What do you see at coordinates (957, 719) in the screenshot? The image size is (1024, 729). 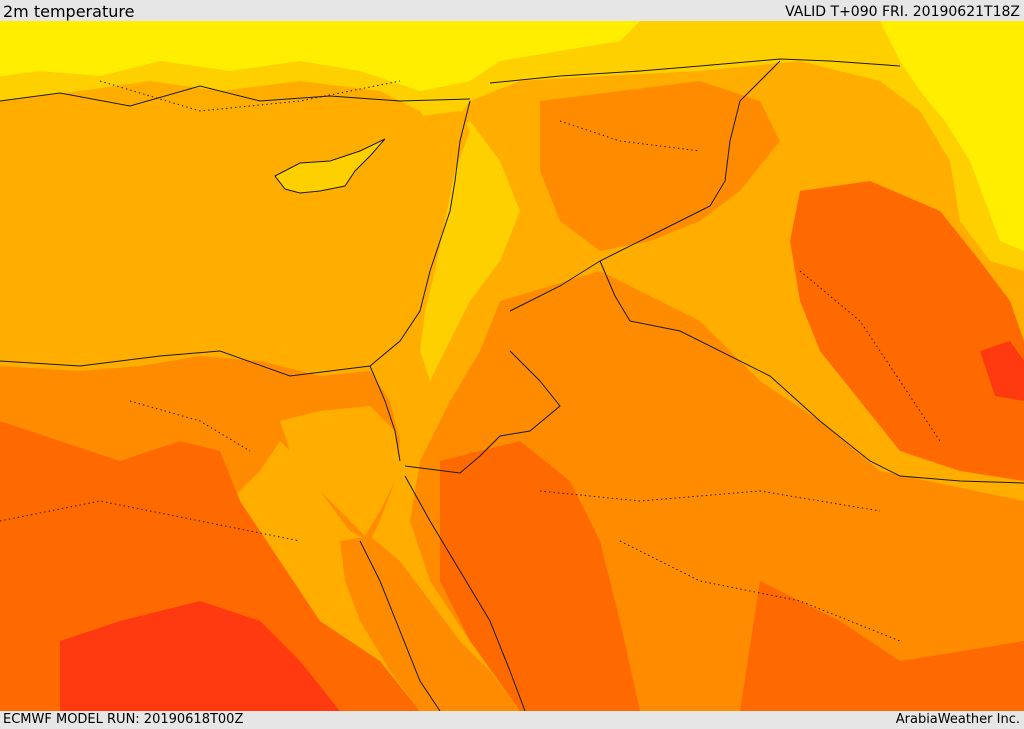 I see `credit-label: ArabiaWeather Inc.` at bounding box center [957, 719].